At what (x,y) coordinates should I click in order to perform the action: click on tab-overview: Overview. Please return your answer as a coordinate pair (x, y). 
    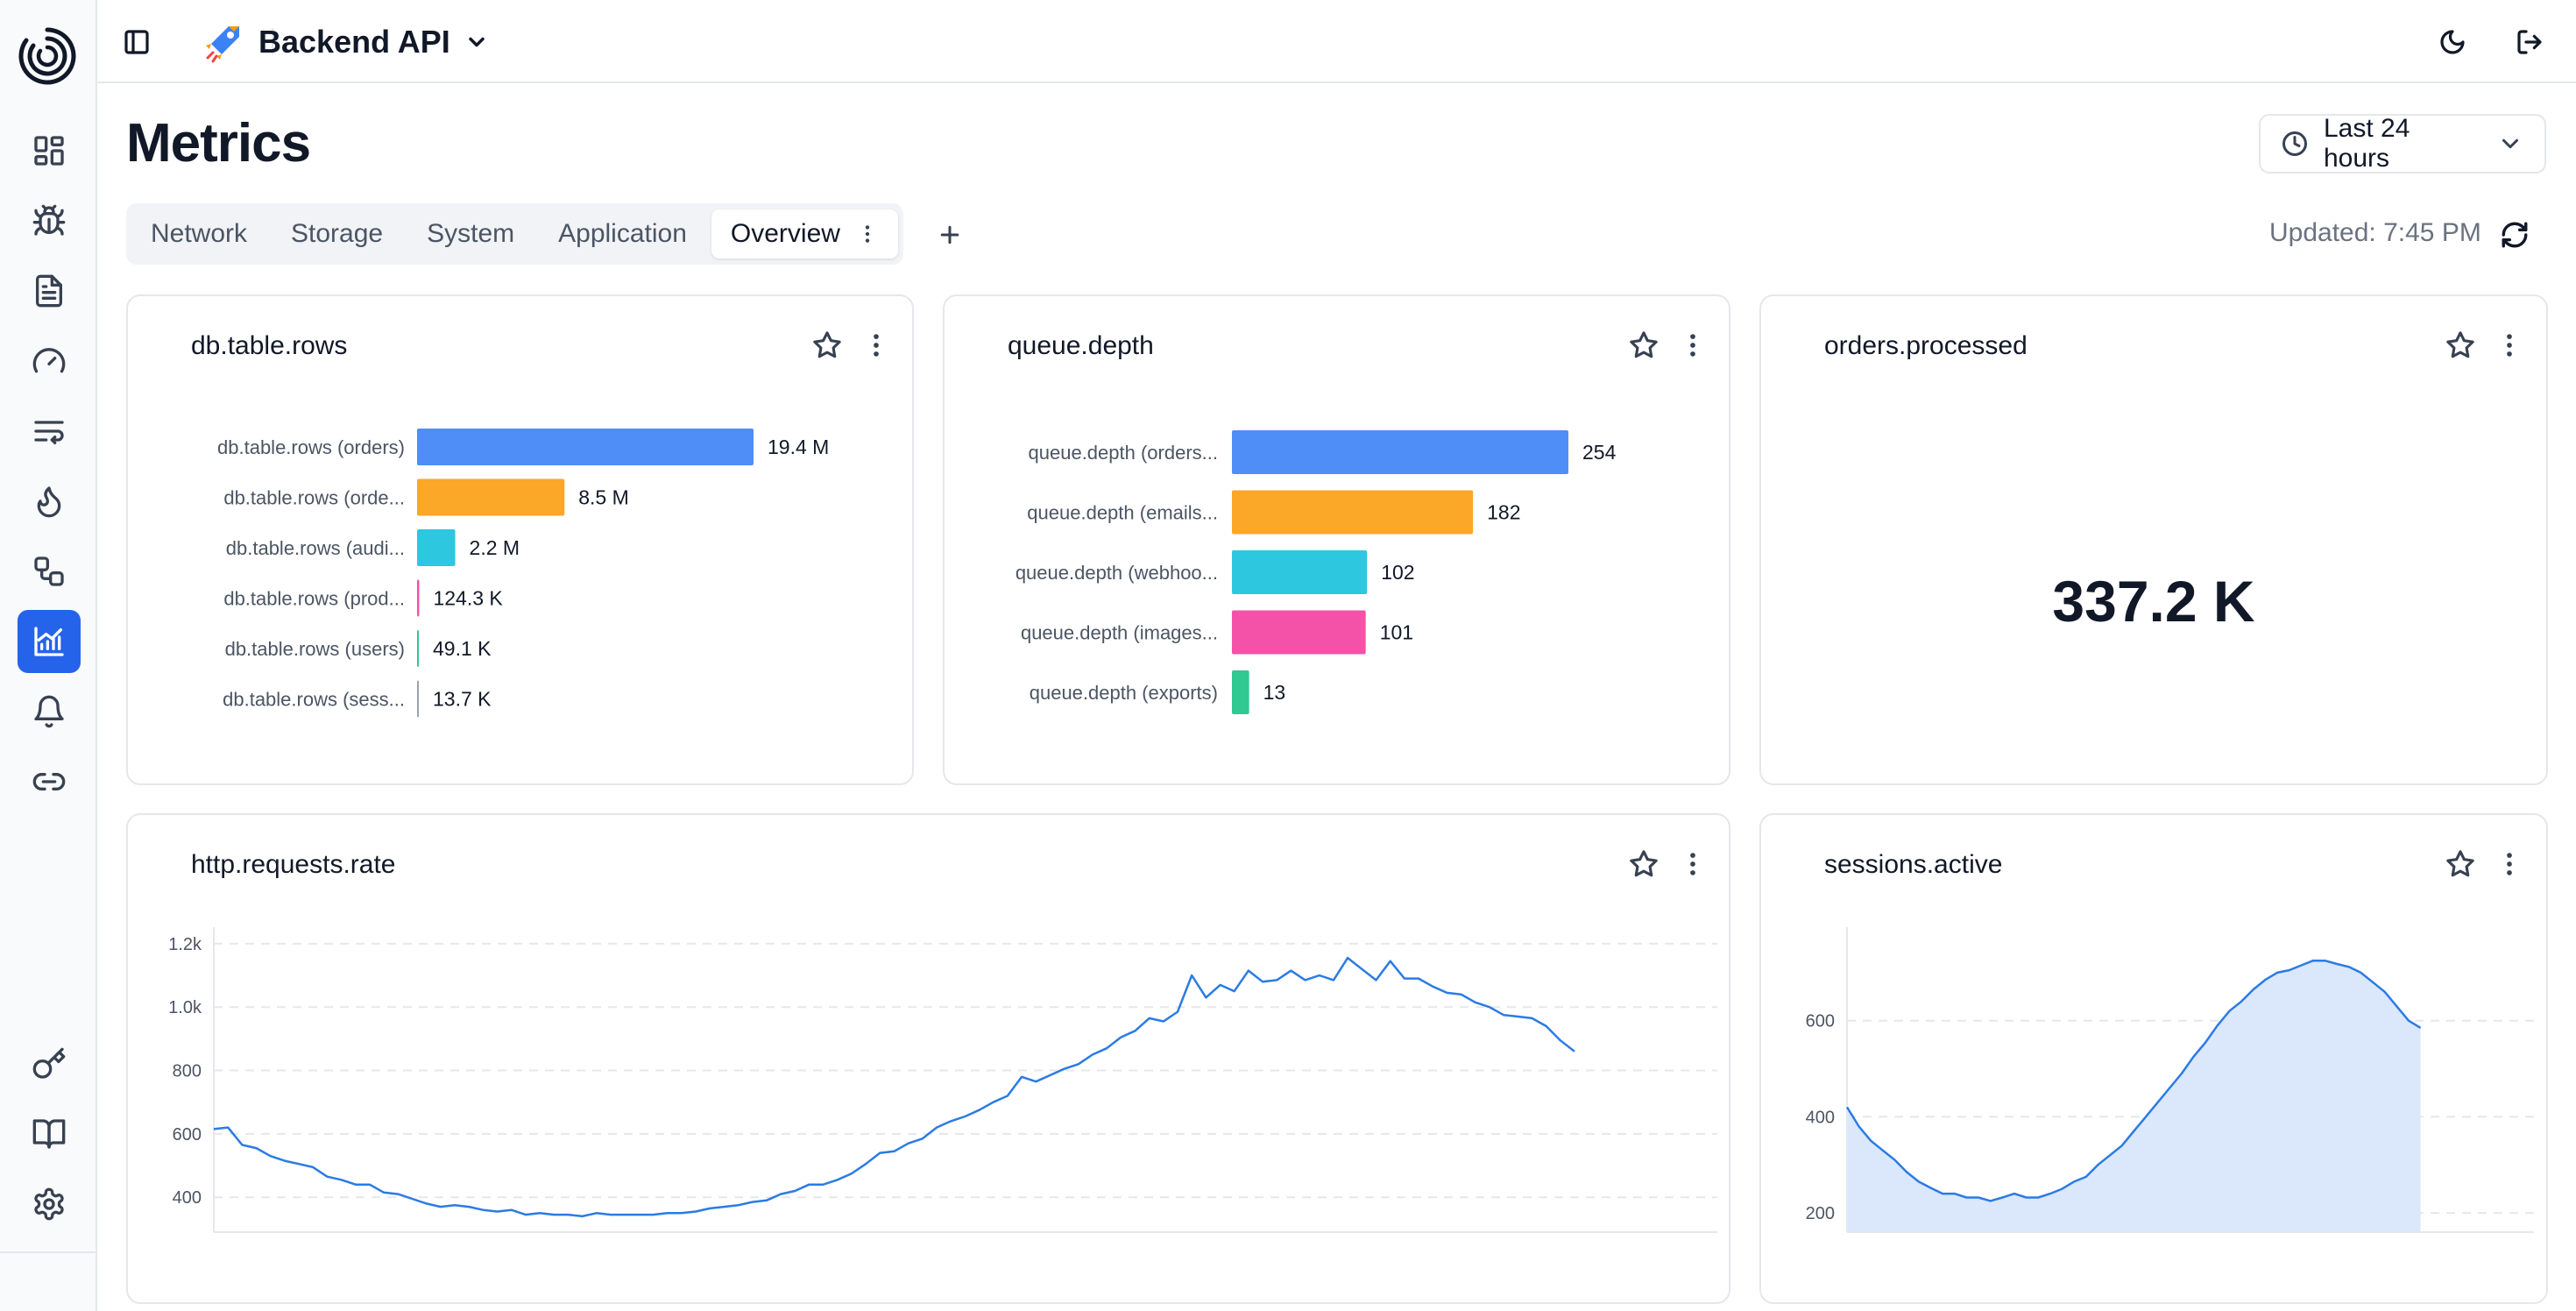
    Looking at the image, I should click on (804, 234).